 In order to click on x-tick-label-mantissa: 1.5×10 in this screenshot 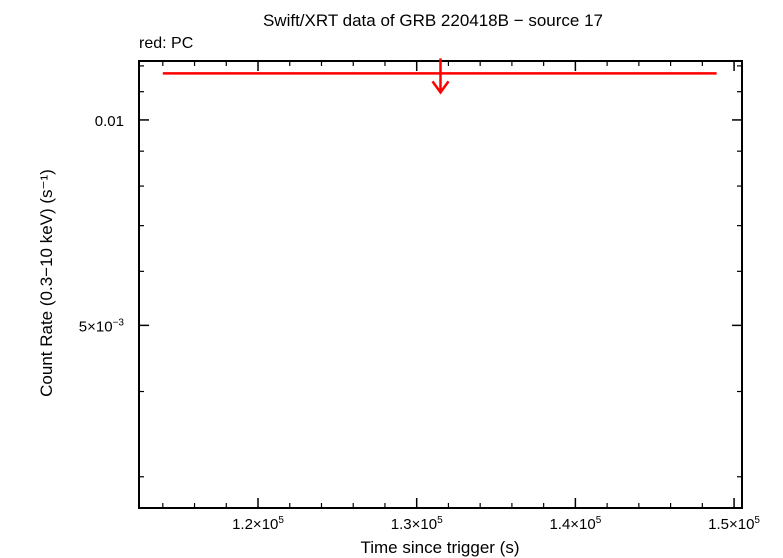, I will do `click(731, 524)`.